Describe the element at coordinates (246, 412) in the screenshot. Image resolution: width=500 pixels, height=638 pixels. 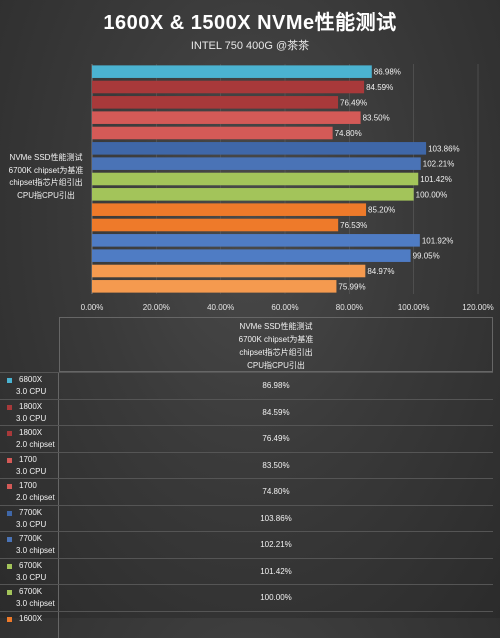
I see `table-row: 1800X 3.0 CPU 84.59%` at that location.